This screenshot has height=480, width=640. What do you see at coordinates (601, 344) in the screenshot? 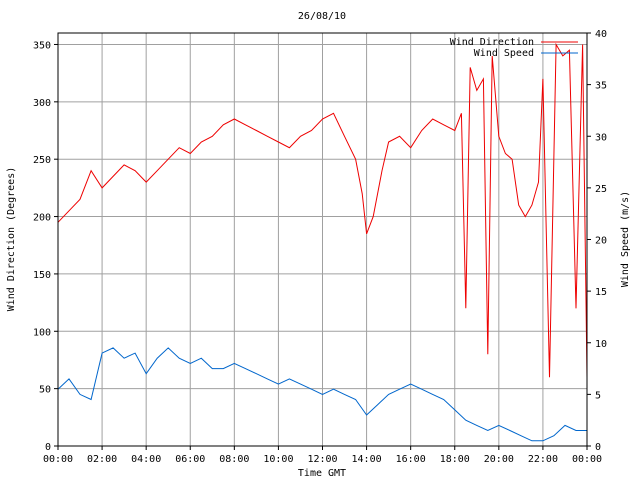
I see `y-right-tick-label: 10` at bounding box center [601, 344].